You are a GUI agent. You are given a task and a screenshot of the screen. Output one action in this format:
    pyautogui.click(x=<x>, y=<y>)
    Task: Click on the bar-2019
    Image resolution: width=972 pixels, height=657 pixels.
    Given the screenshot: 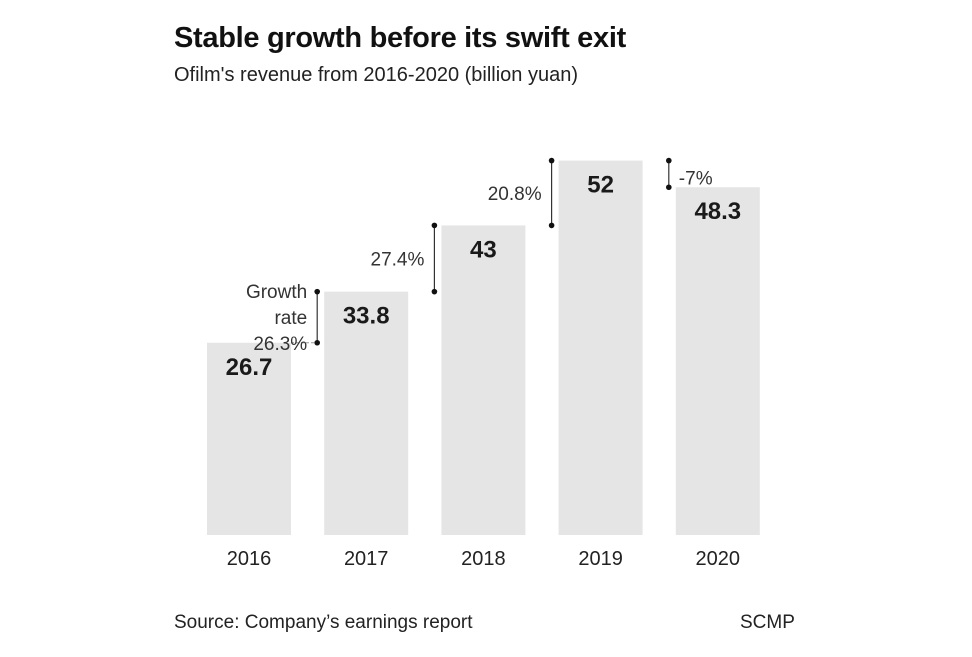 What is the action you would take?
    pyautogui.click(x=600, y=347)
    